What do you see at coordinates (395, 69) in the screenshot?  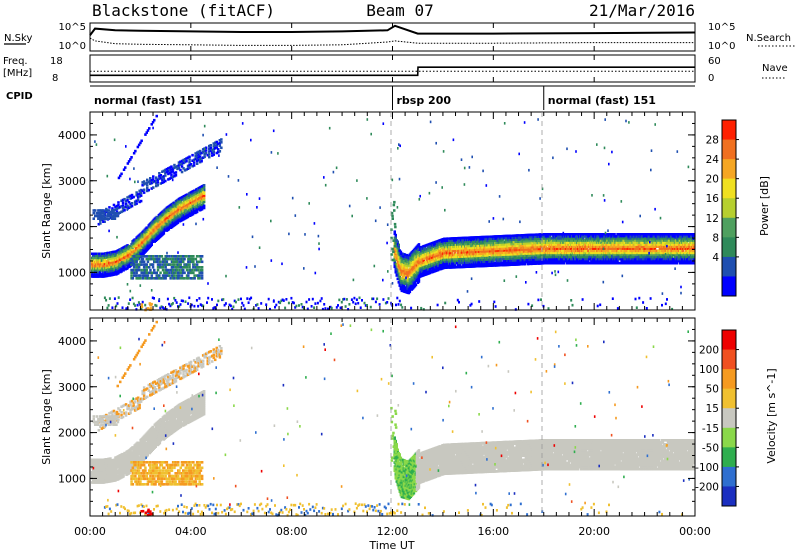 I see `freq-panel: Freq. [MHz] 18 8 60 0 Nave` at bounding box center [395, 69].